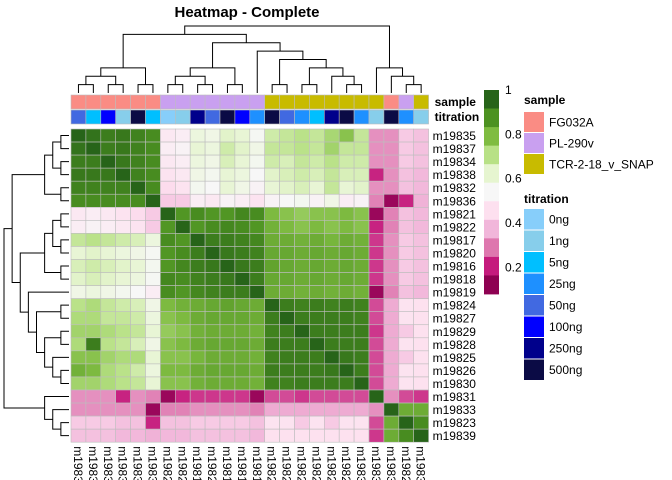 The width and height of the screenshot is (672, 480). What do you see at coordinates (287, 463) in the screenshot?
I see `column-label: m19827` at bounding box center [287, 463].